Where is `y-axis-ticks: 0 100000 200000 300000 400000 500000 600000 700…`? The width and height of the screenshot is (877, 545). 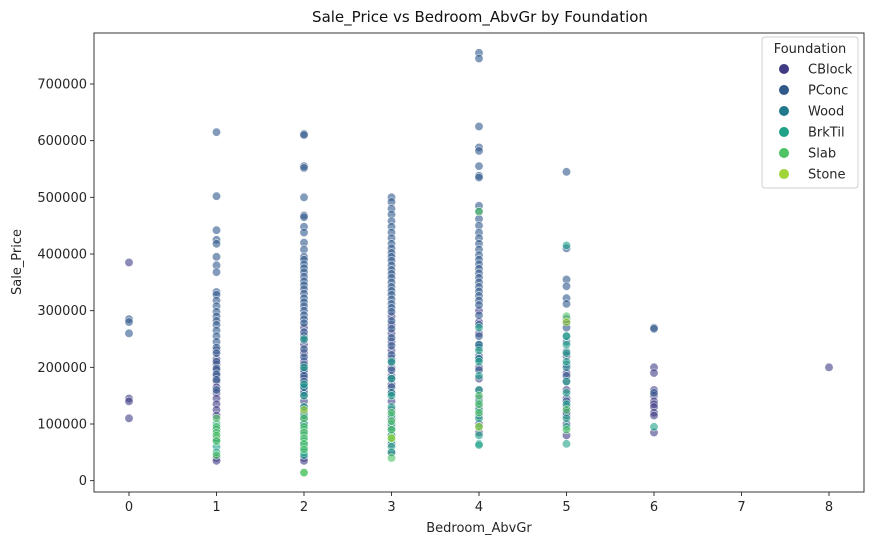
y-axis-ticks: 0 100000 200000 300000 400000 500000 600000 700… is located at coordinates (65, 283).